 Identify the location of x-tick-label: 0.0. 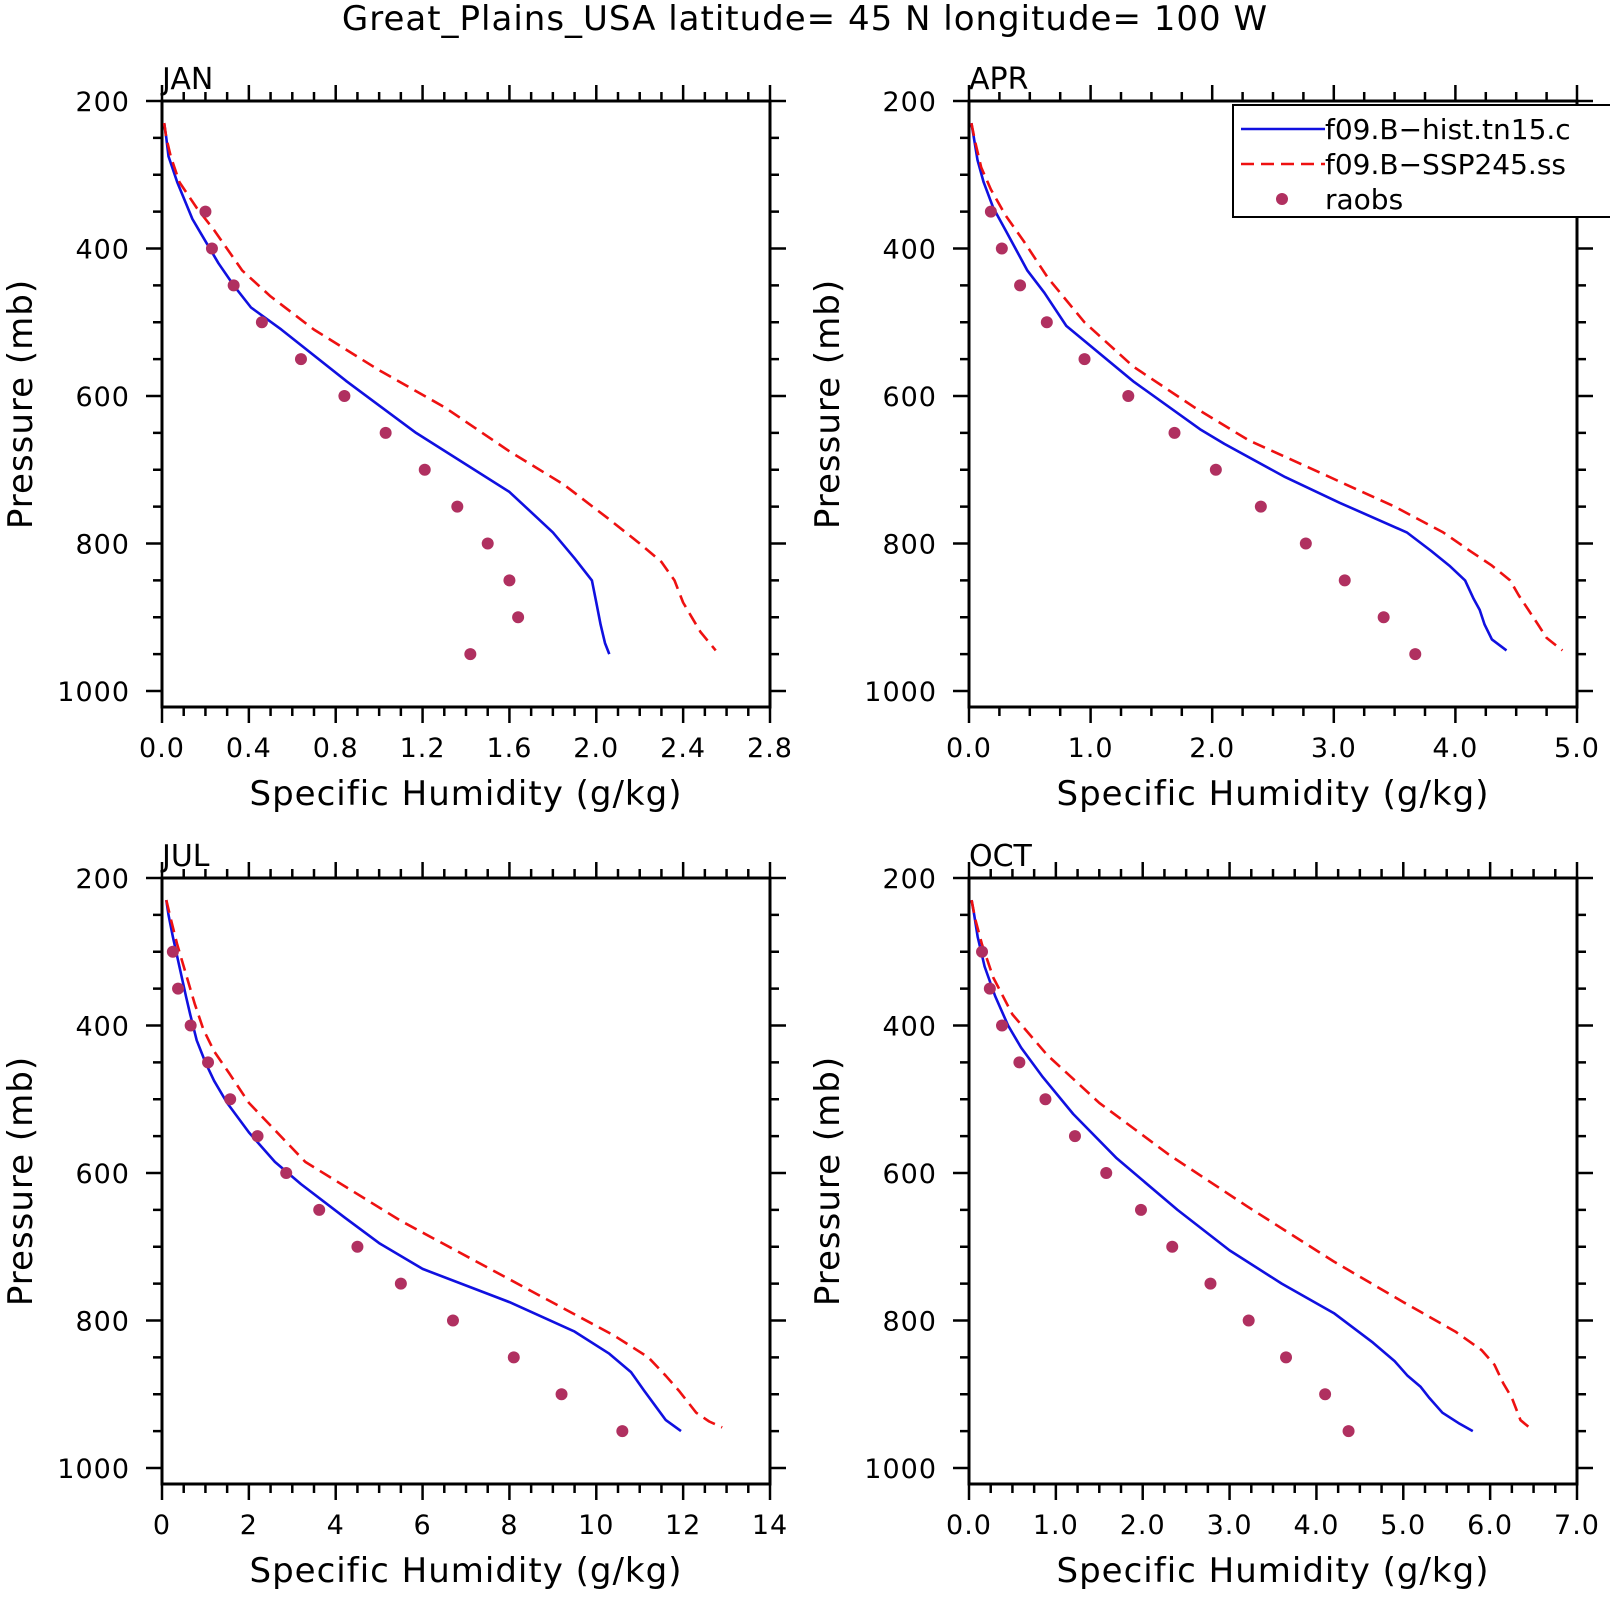
(969, 748).